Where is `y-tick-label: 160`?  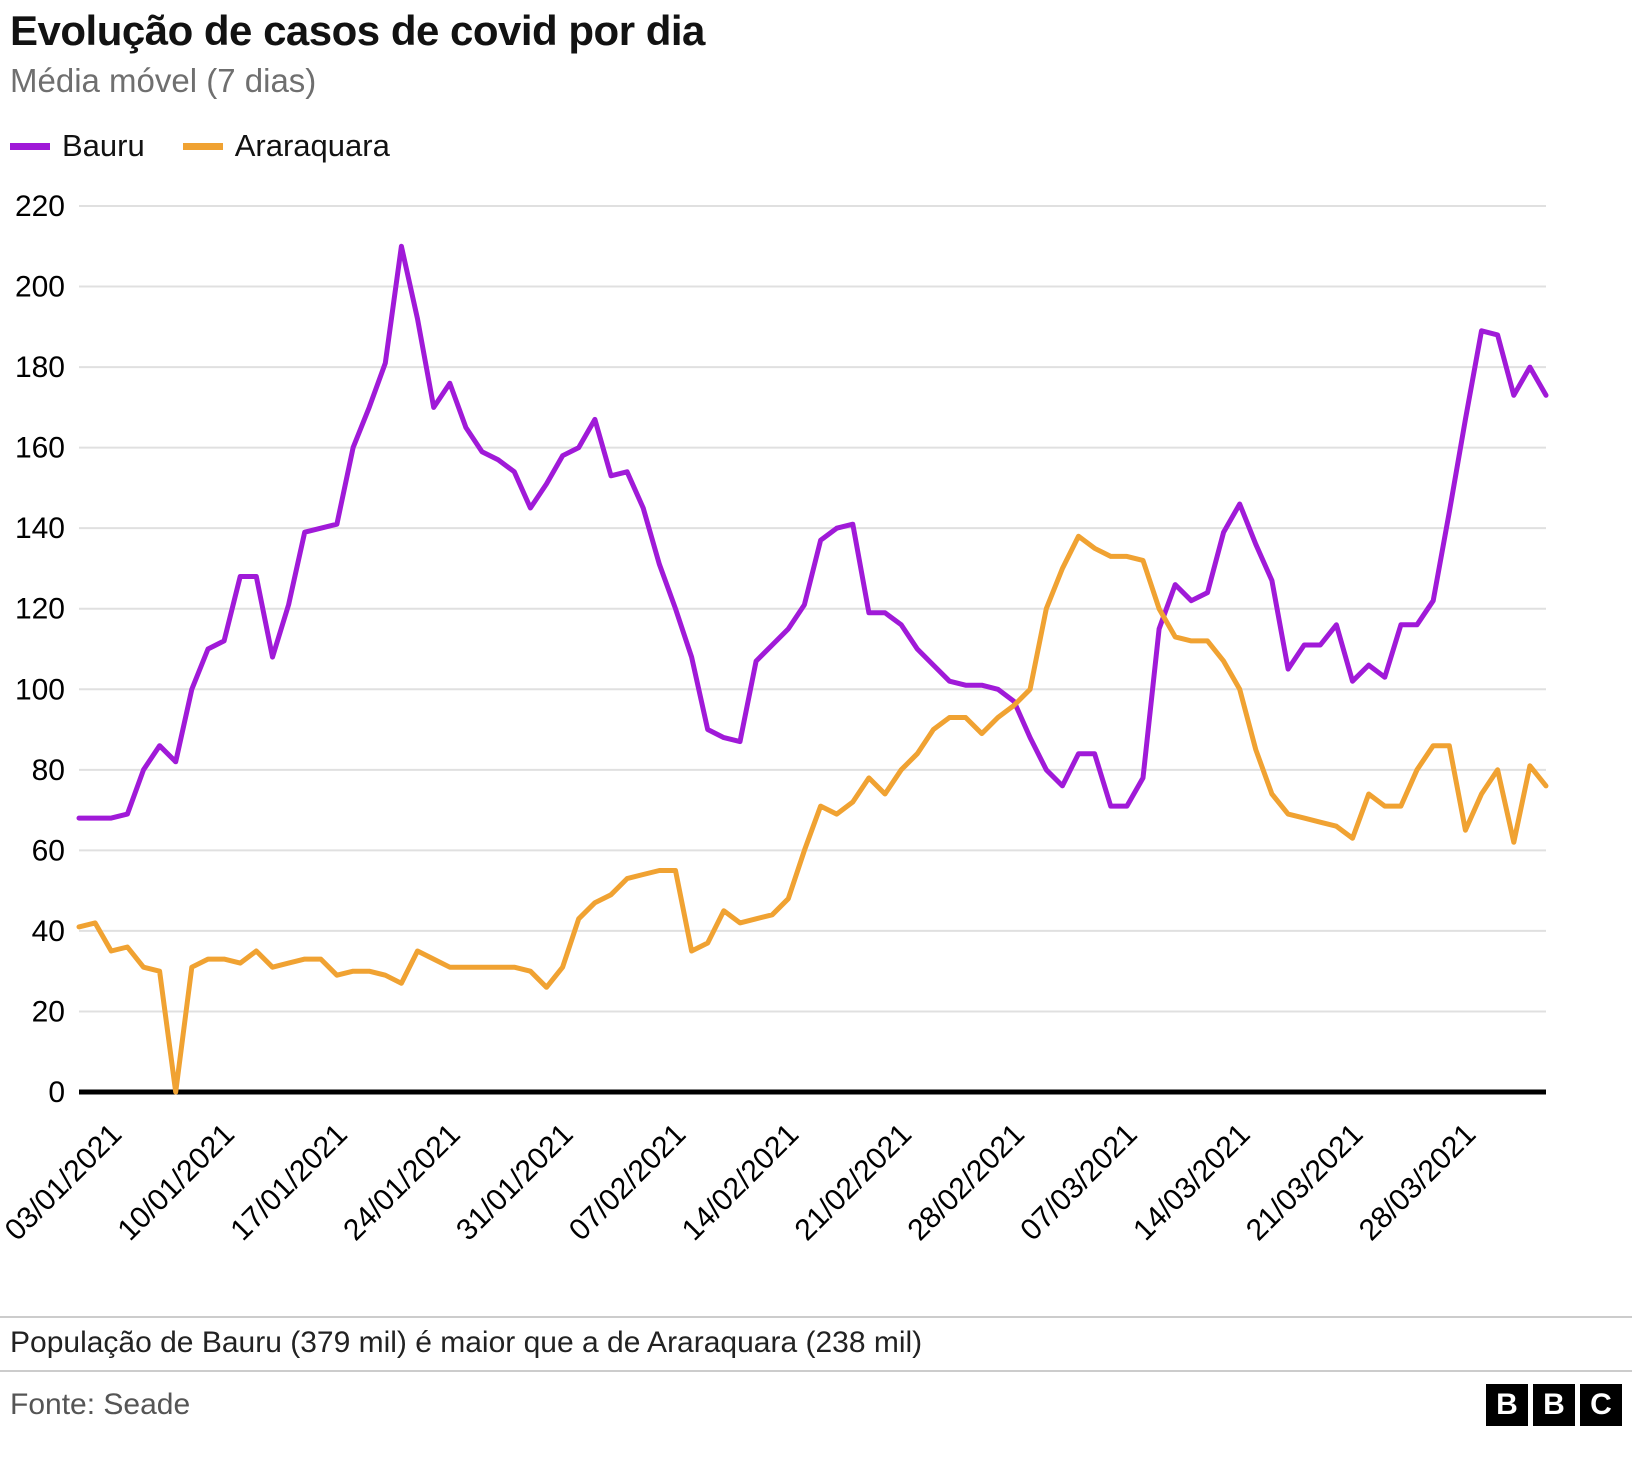
y-tick-label: 160 is located at coordinates (40, 448).